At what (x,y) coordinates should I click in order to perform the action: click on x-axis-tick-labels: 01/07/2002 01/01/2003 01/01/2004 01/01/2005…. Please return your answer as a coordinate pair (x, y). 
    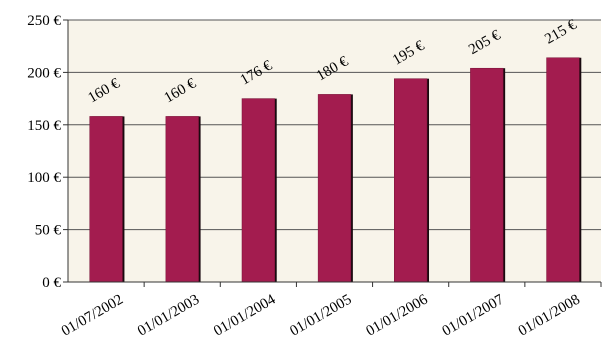
    Looking at the image, I should click on (321, 315).